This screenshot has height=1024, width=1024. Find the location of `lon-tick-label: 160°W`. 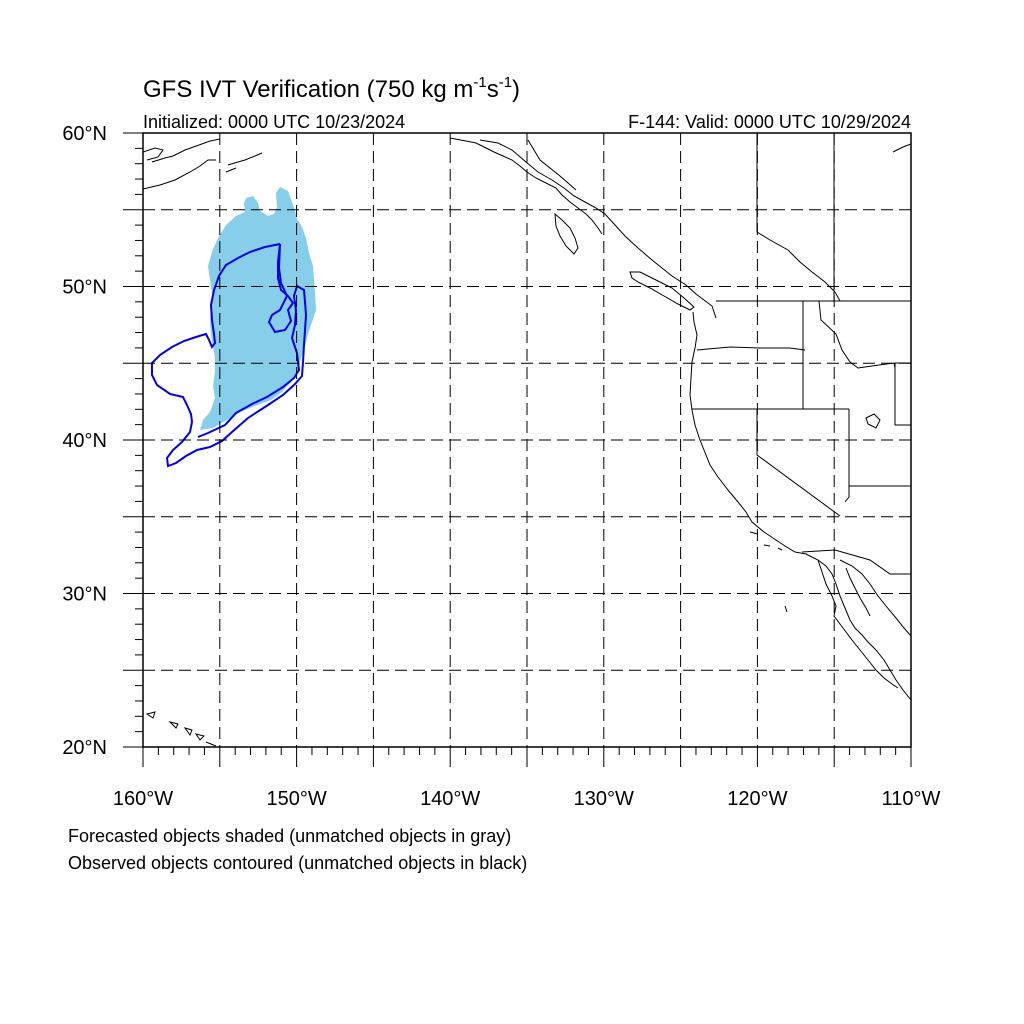

lon-tick-label: 160°W is located at coordinates (143, 799).